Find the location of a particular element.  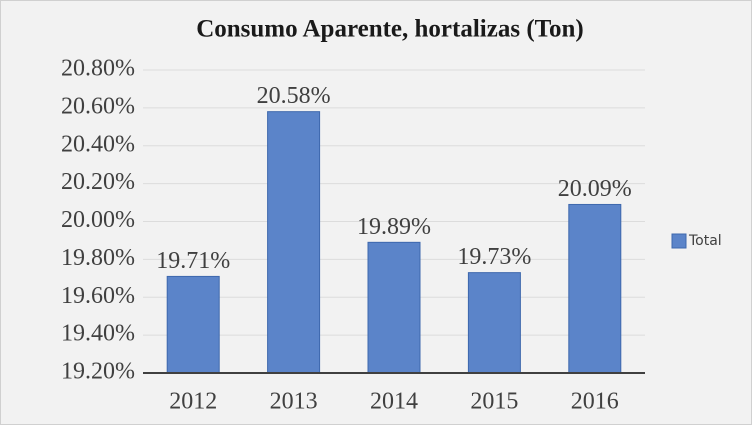

x-tick-label: 2012 is located at coordinates (193, 402).